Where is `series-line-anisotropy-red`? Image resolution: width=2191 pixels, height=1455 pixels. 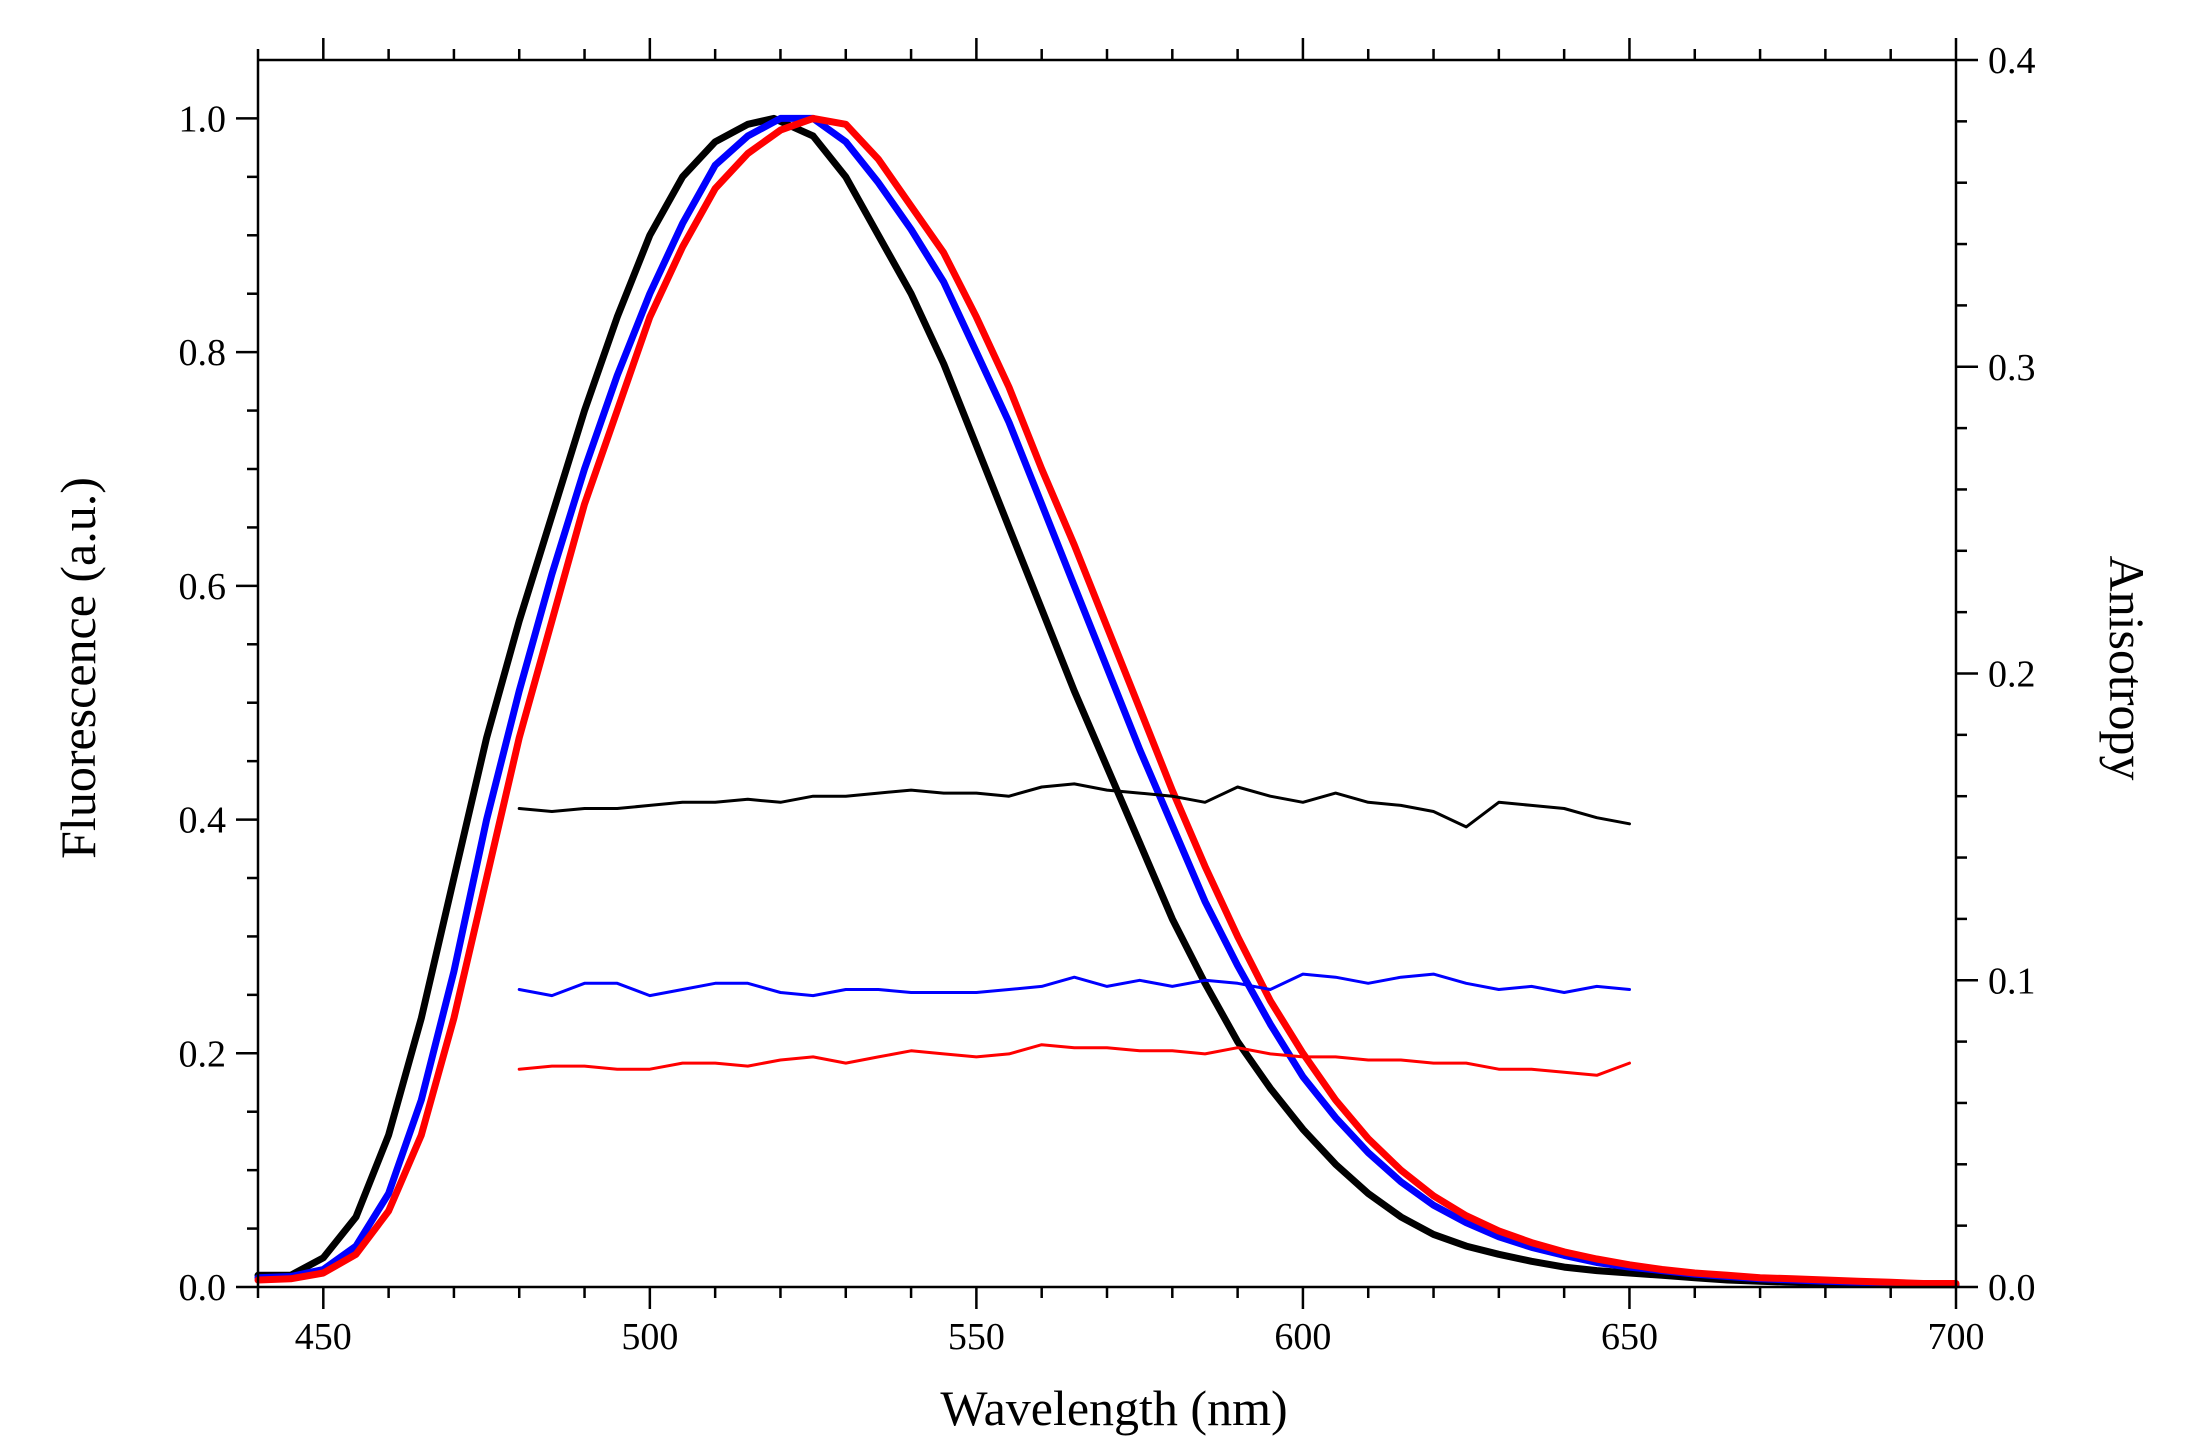 series-line-anisotropy-red is located at coordinates (1074, 1060).